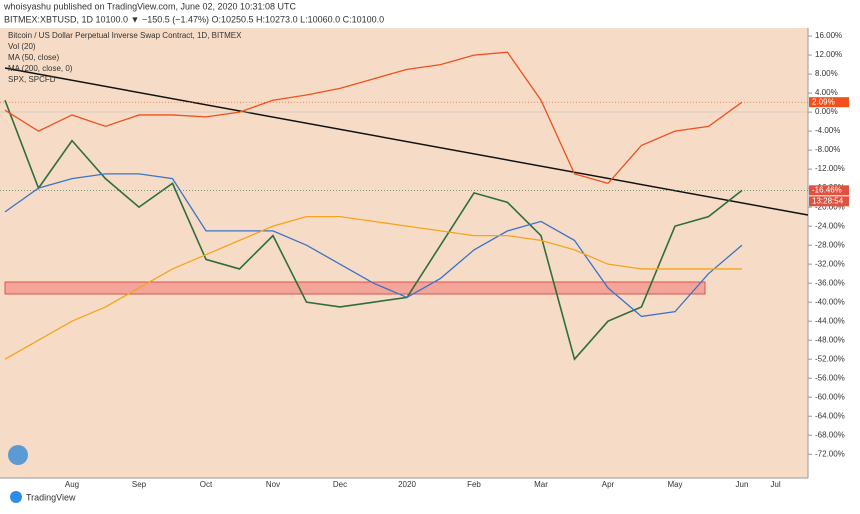  What do you see at coordinates (830, 225) in the screenshot?
I see `y-tick-label: -24.00%` at bounding box center [830, 225].